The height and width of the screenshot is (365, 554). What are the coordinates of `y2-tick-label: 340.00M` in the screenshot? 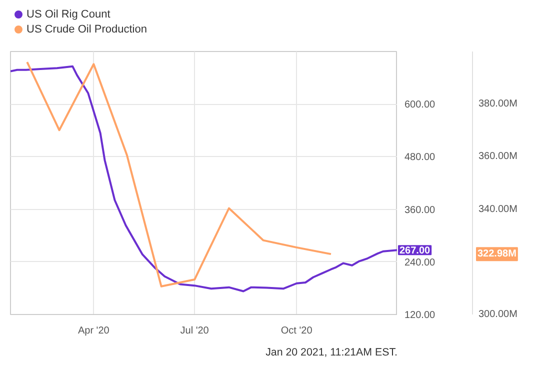 It's located at (498, 209).